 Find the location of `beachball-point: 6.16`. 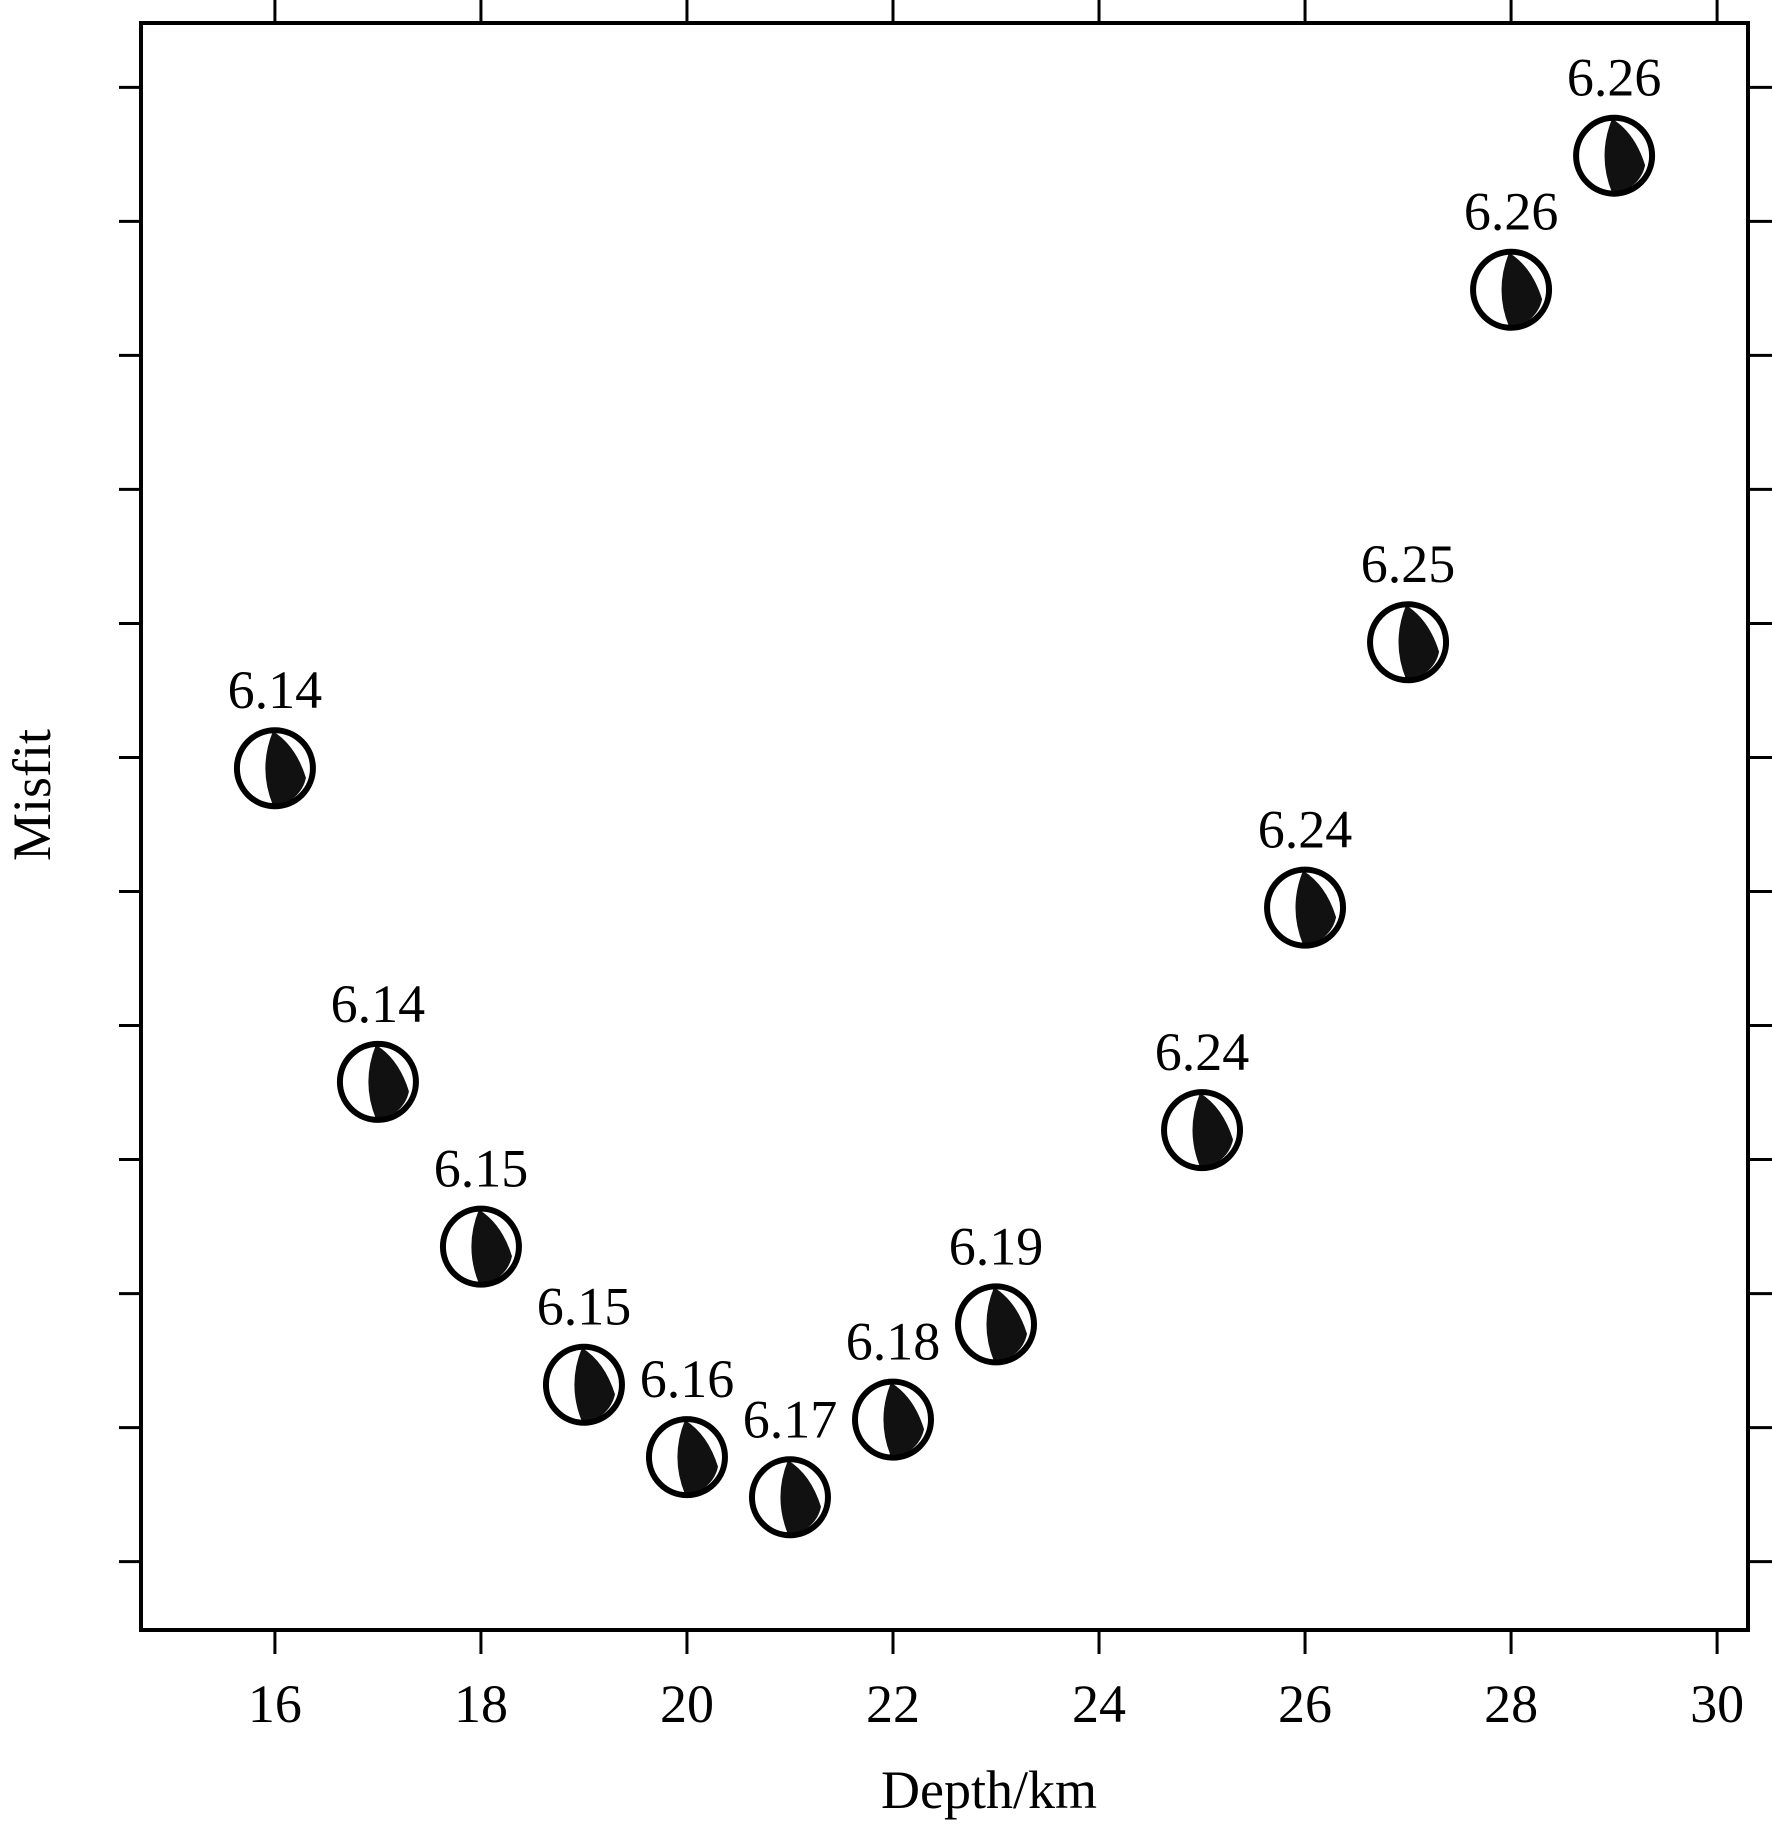

beachball-point: 6.16 is located at coordinates (687, 1424).